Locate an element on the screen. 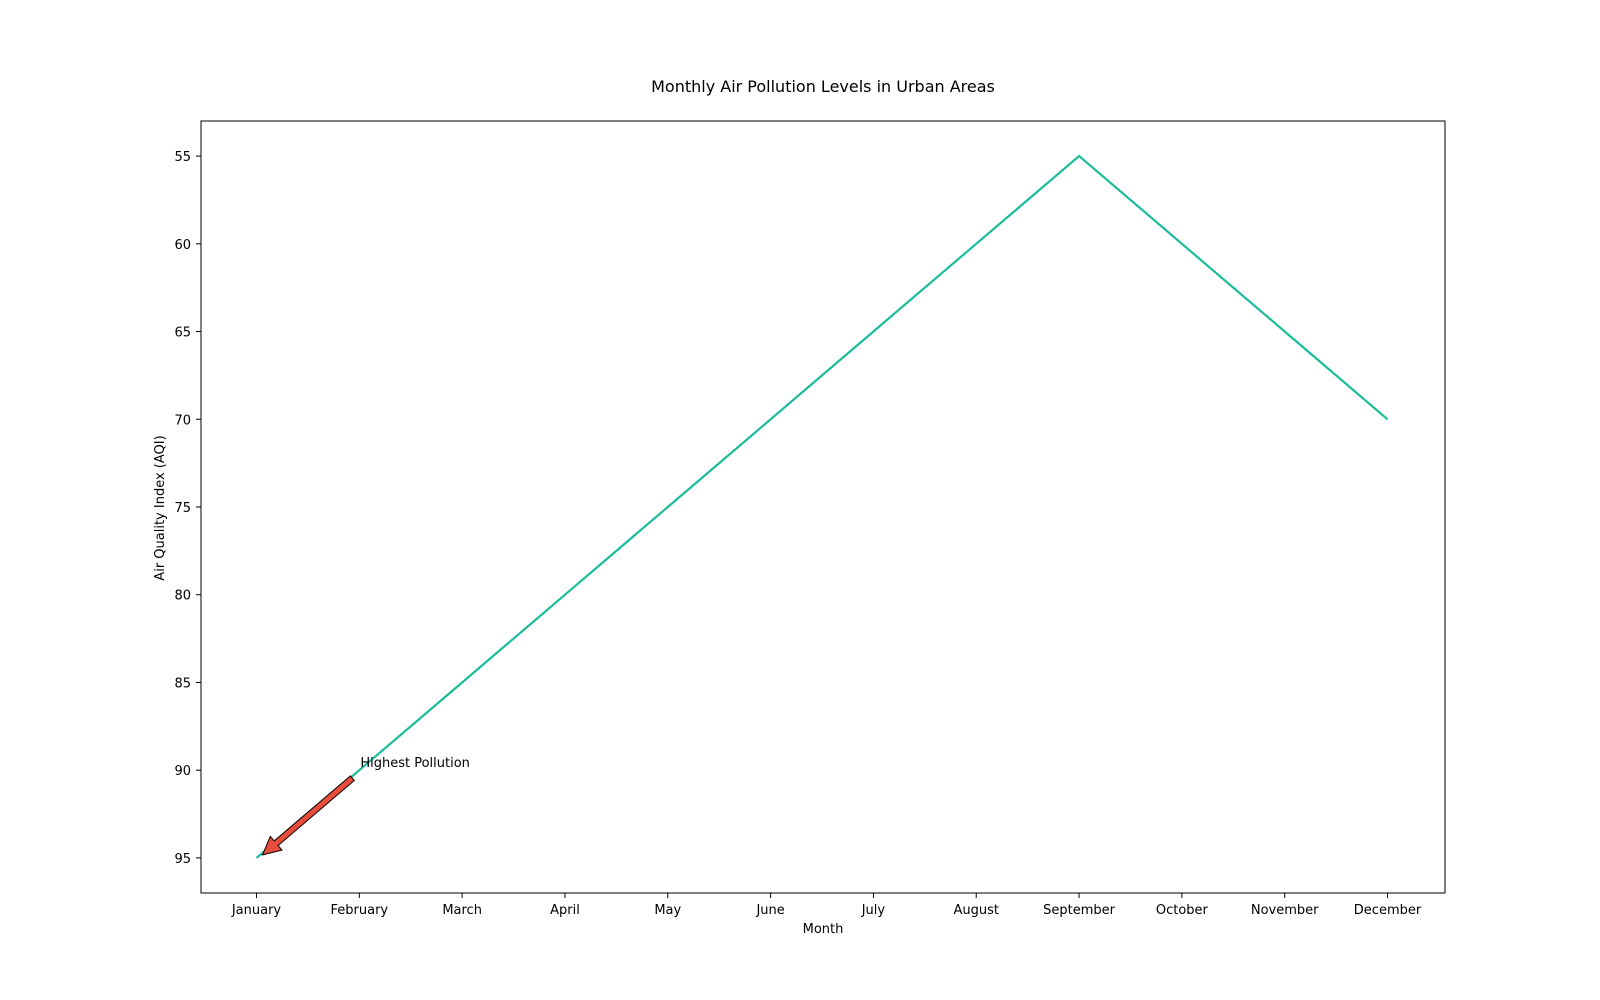  y-axis: 55 60 65 70 75 80 85 90 95 is located at coordinates (187, 508).